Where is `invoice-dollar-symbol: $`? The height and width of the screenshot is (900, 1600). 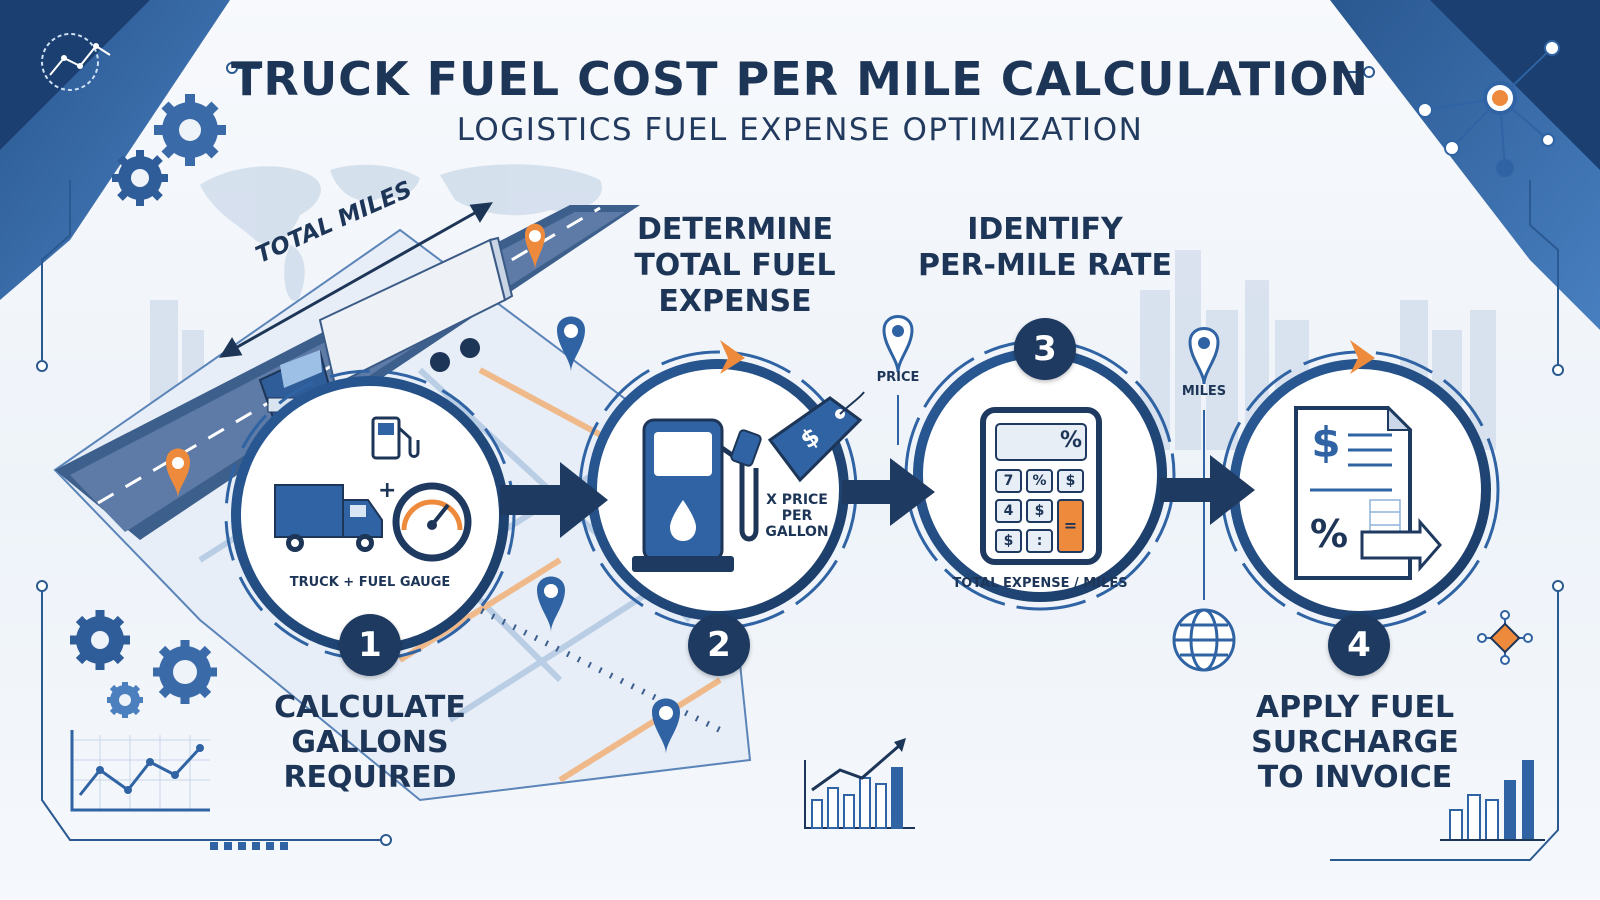
invoice-dollar-symbol: $ is located at coordinates (1326, 442).